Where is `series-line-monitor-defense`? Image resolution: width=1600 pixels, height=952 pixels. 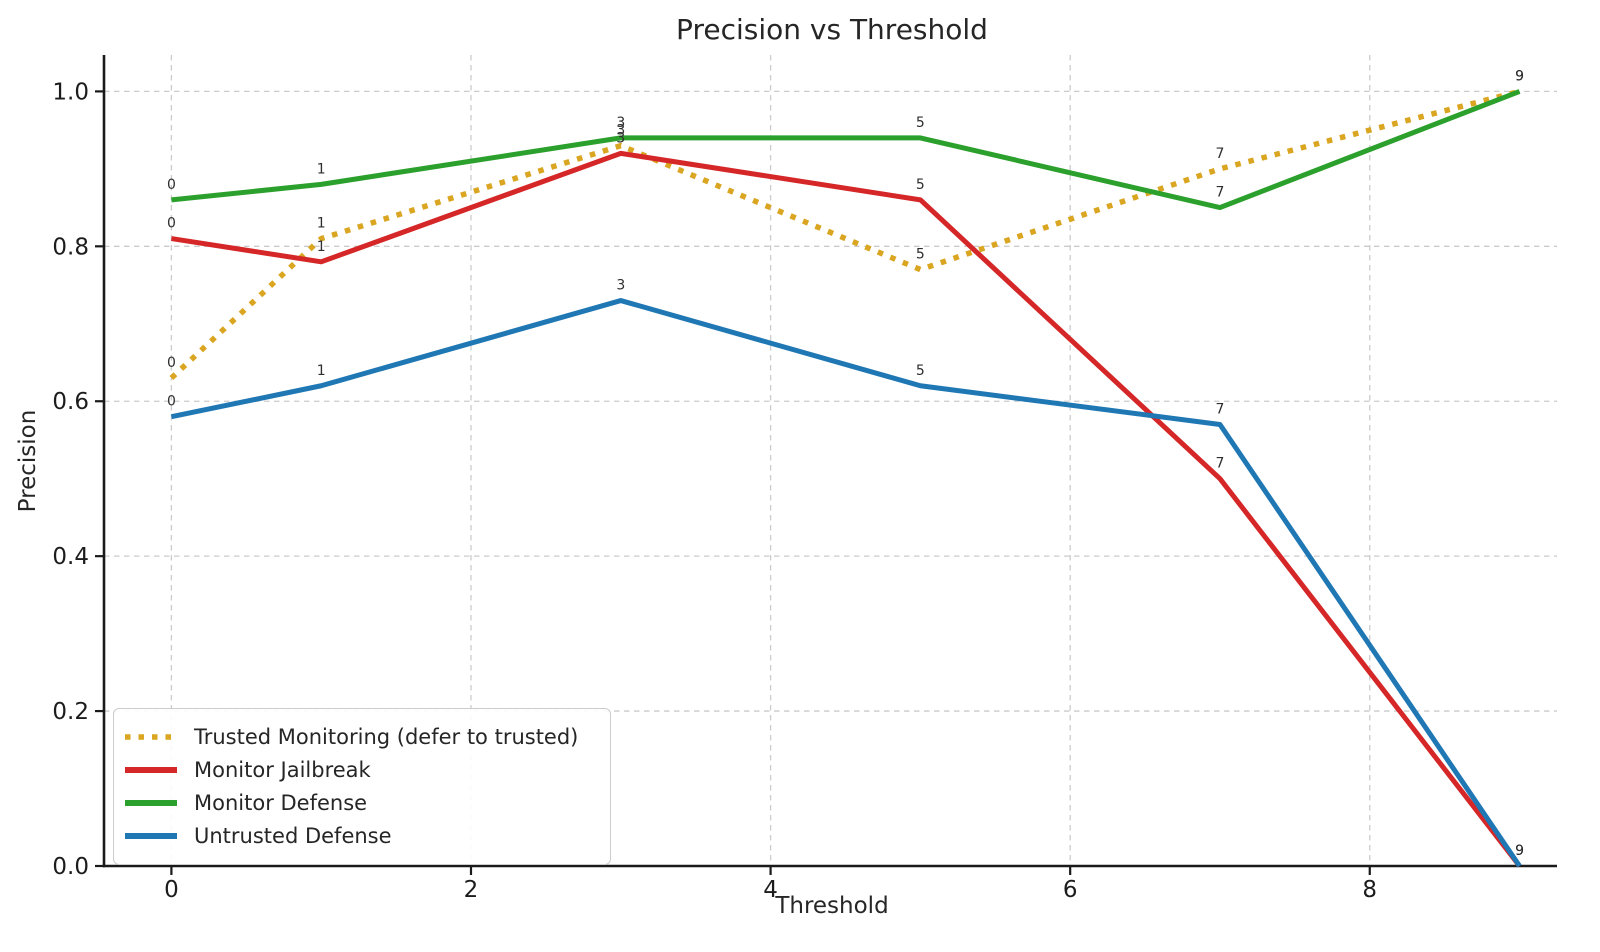
series-line-monitor-defense is located at coordinates (846, 150).